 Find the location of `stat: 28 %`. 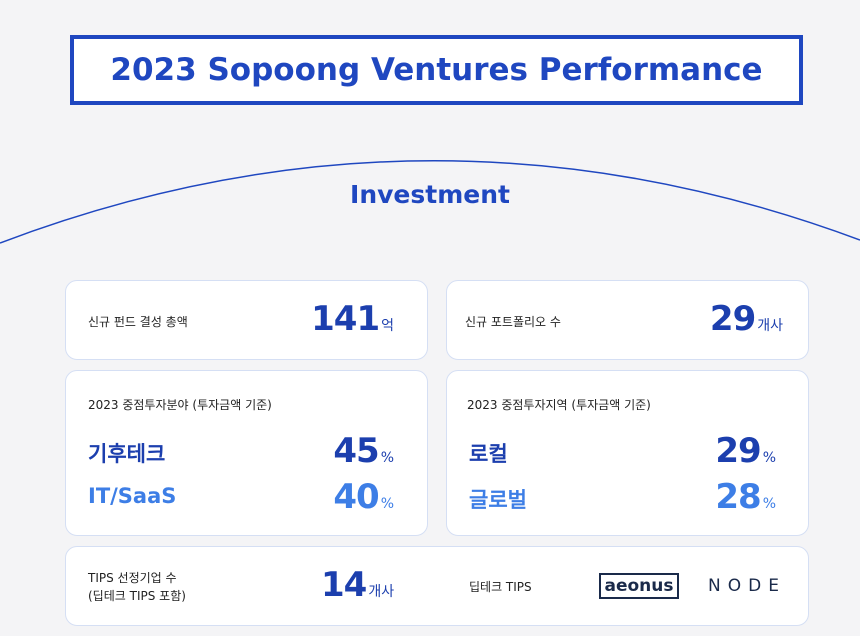

stat: 28 % is located at coordinates (745, 497).